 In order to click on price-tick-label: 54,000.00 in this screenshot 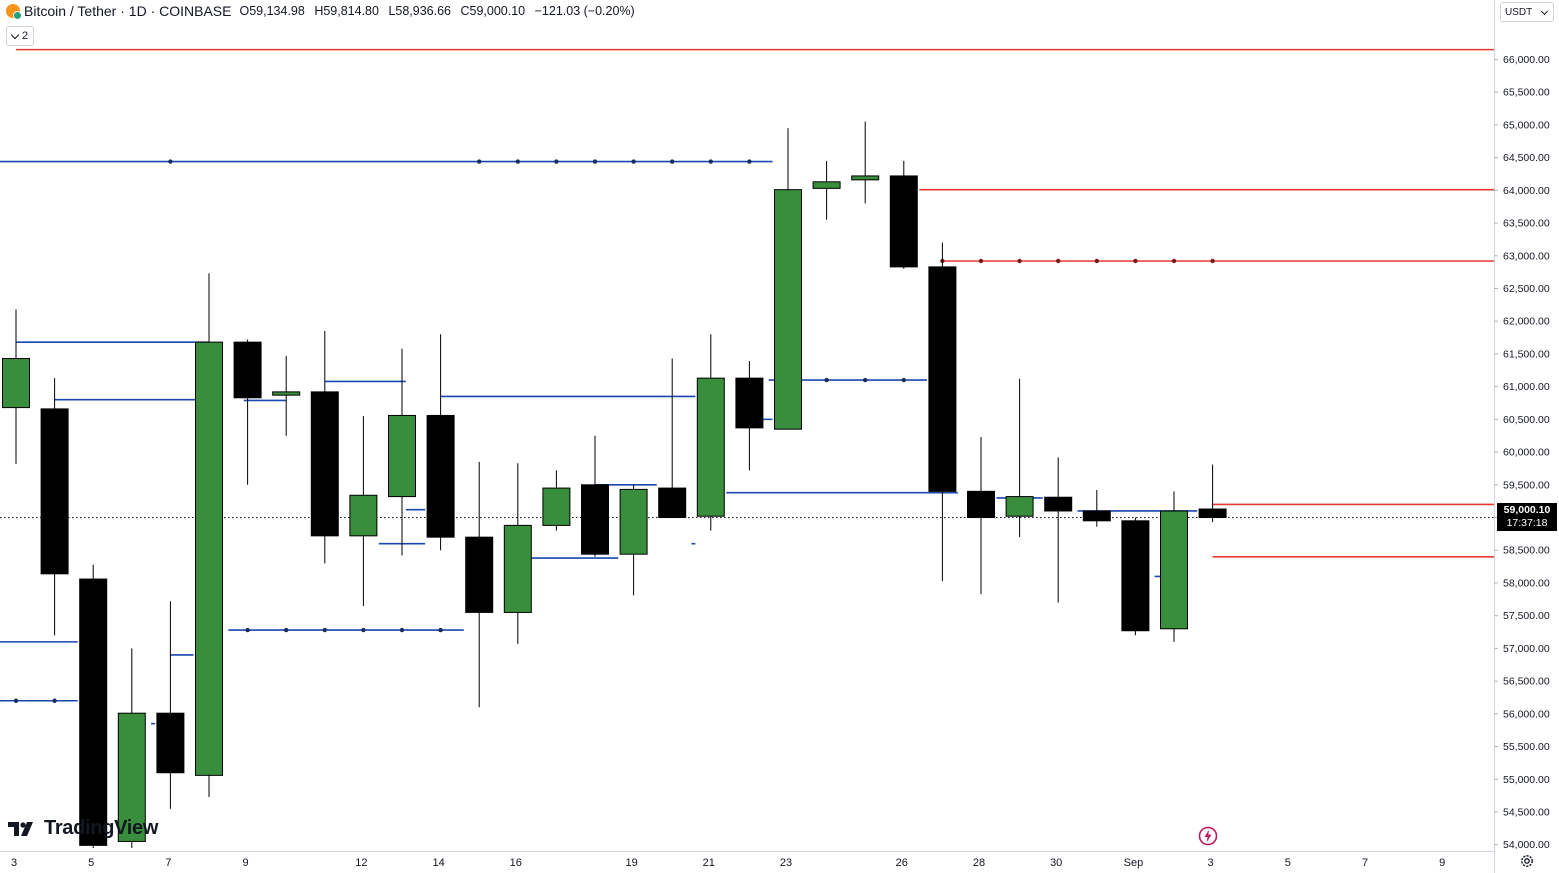, I will do `click(1526, 845)`.